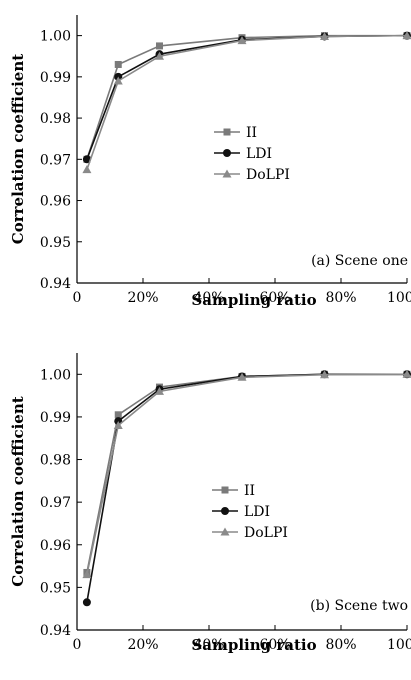 Image resolution: width=411 pixels, height=680 pixels. I want to click on panel-caption: (a) Scene one, so click(359, 261).